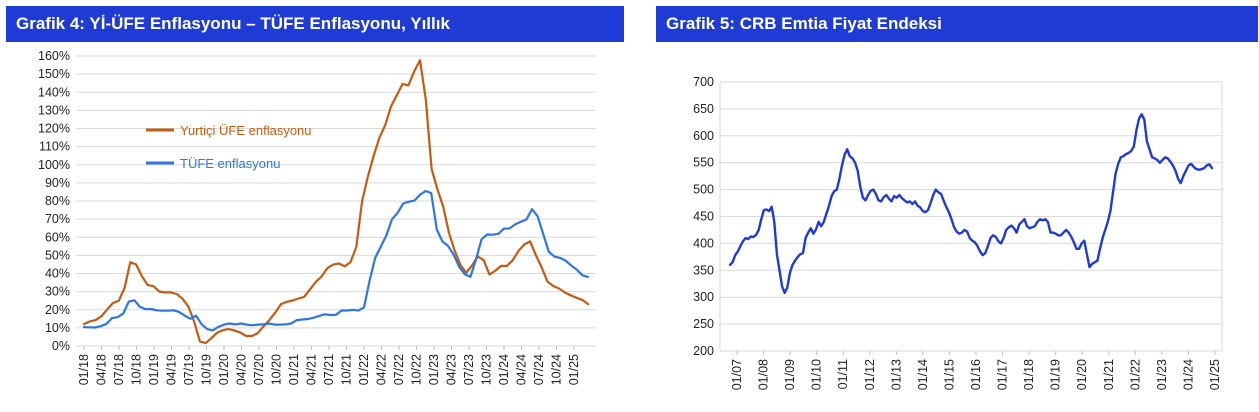 This screenshot has width=1259, height=412. What do you see at coordinates (207, 369) in the screenshot?
I see `x-tick-label: 10/19` at bounding box center [207, 369].